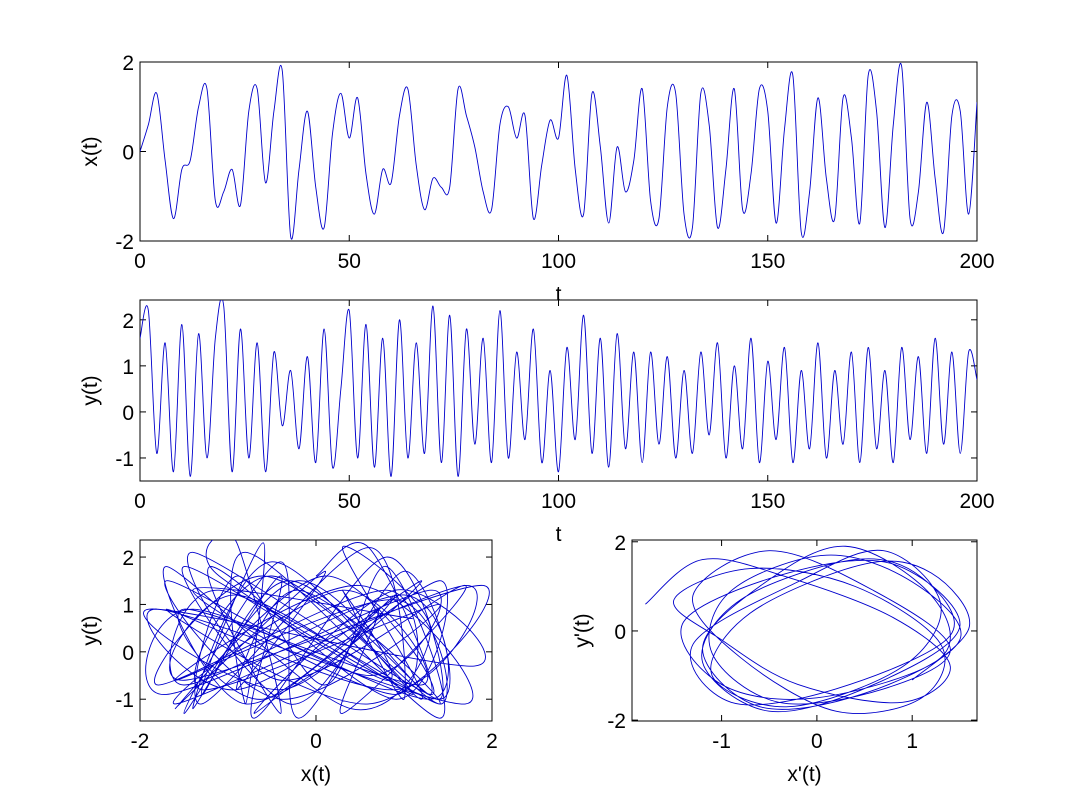 This screenshot has height=810, width=1080. I want to click on x-axis-label: x(t), so click(316, 774).